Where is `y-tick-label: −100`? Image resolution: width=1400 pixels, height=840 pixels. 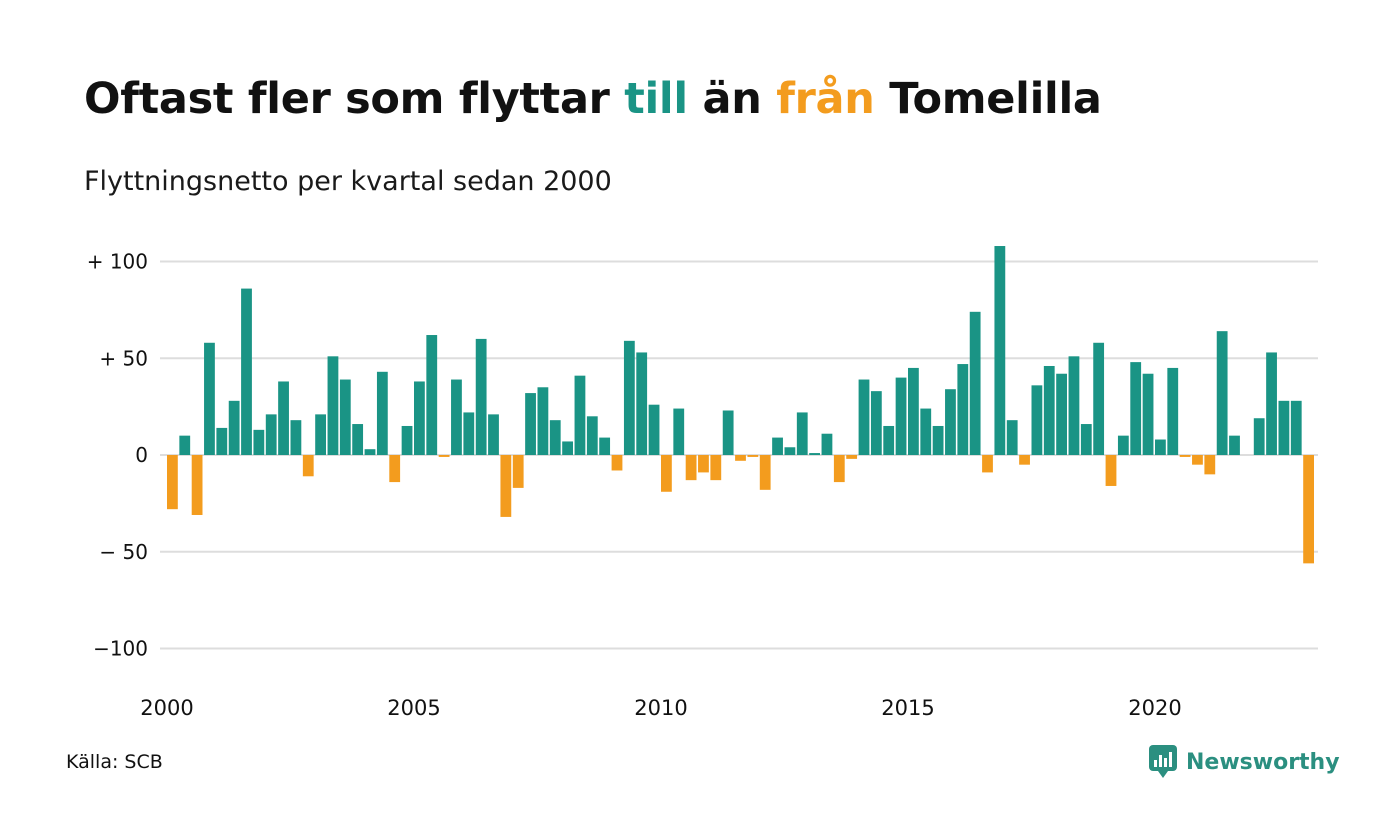
y-tick-label: −100 is located at coordinates (120, 649).